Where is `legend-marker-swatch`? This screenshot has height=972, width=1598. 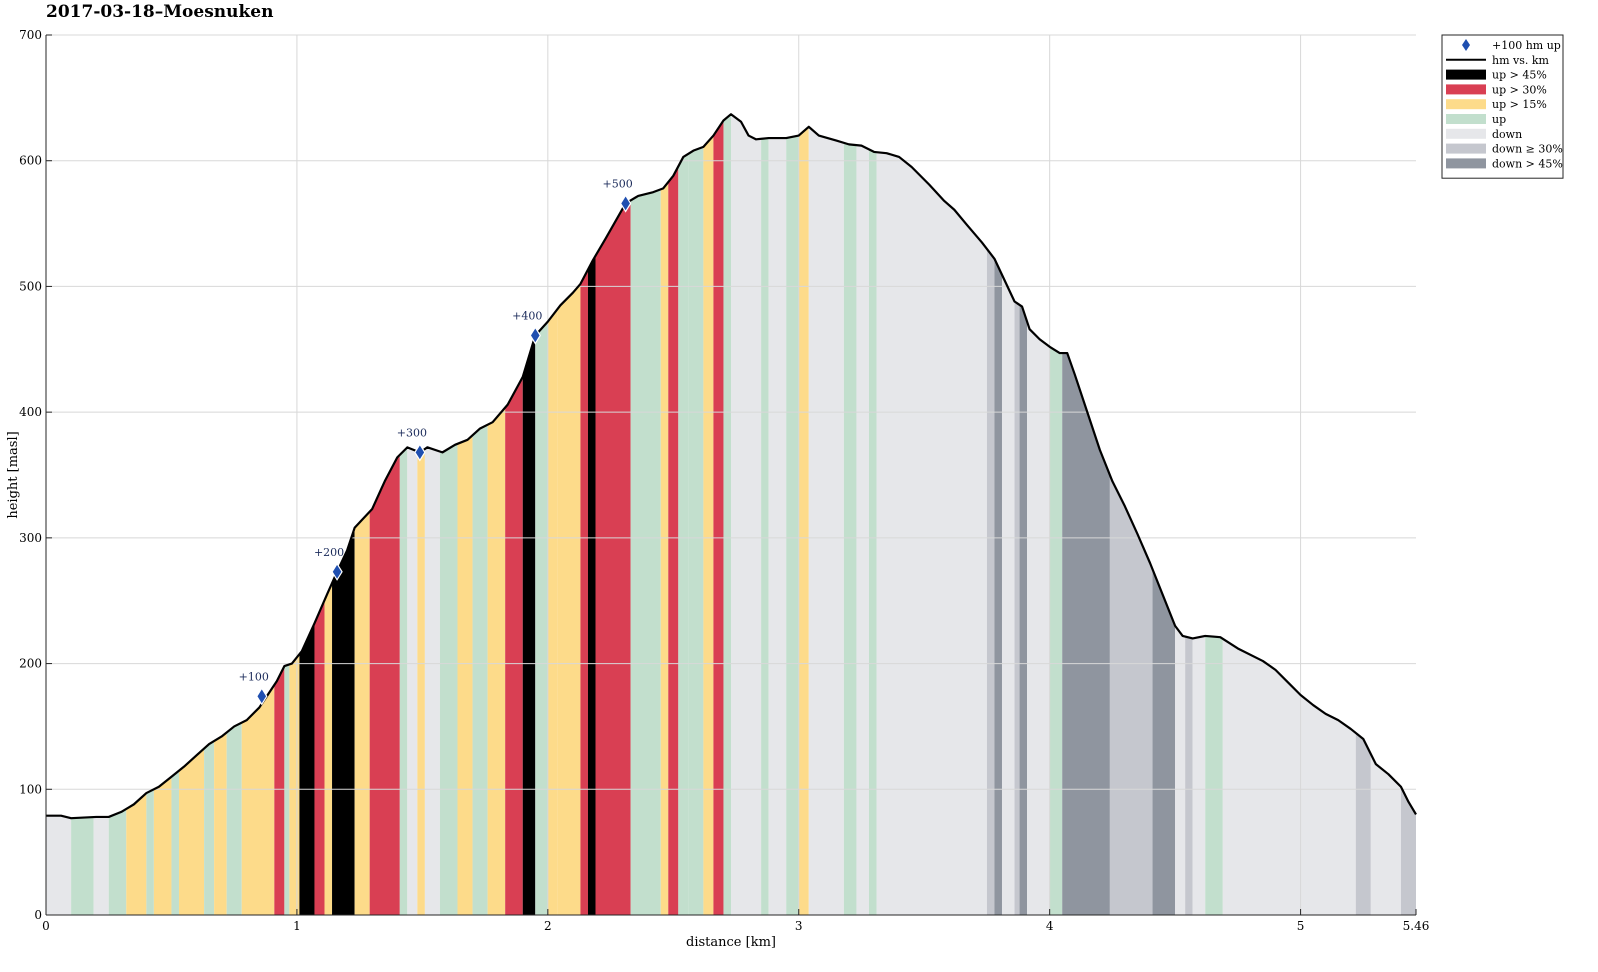 legend-marker-swatch is located at coordinates (1466, 45).